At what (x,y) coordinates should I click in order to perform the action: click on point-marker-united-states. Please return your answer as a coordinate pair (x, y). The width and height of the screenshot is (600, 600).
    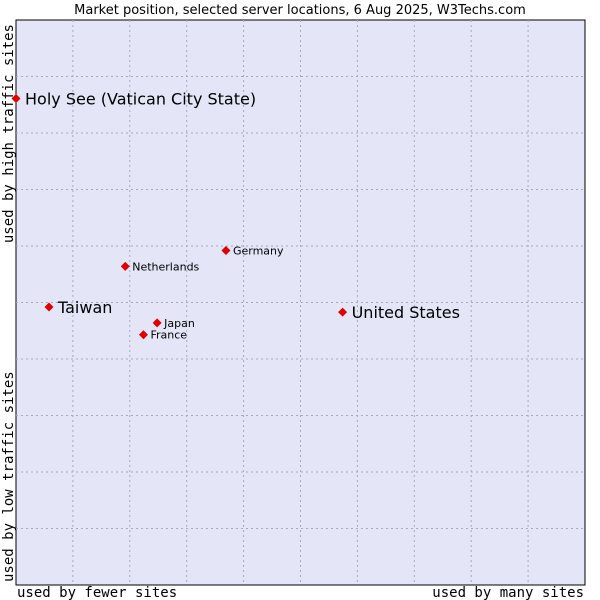
    Looking at the image, I should click on (343, 312).